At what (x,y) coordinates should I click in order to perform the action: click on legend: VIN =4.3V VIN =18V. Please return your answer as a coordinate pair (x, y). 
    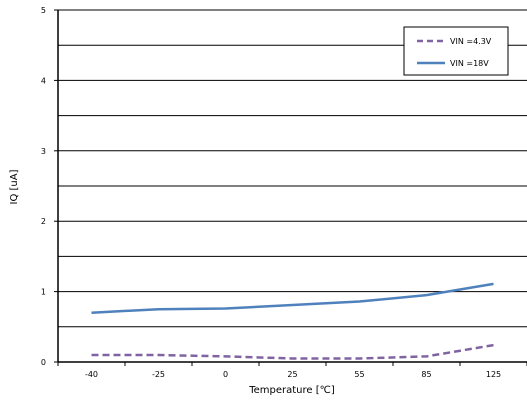
    Looking at the image, I should click on (456, 51).